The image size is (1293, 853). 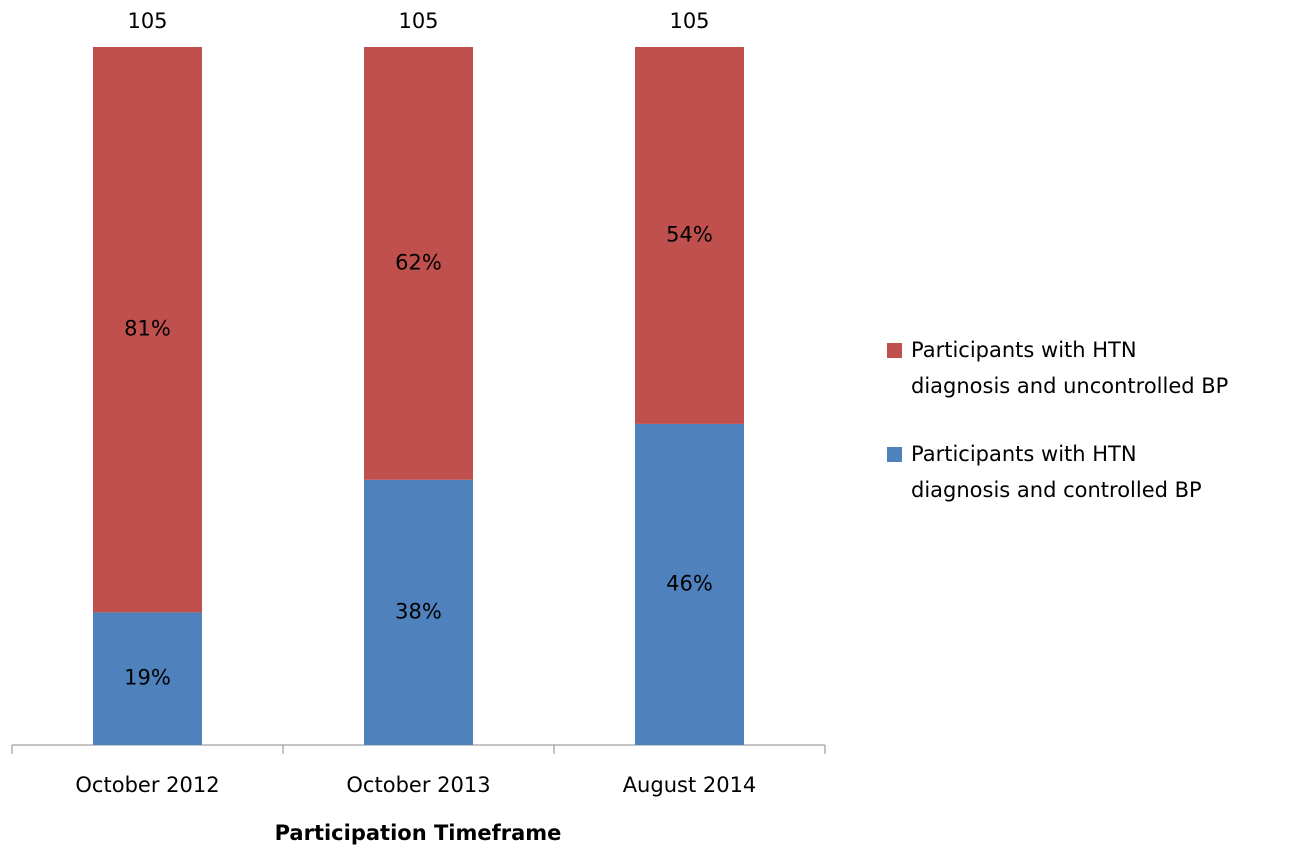 I want to click on value-label: 54%, so click(x=689, y=234).